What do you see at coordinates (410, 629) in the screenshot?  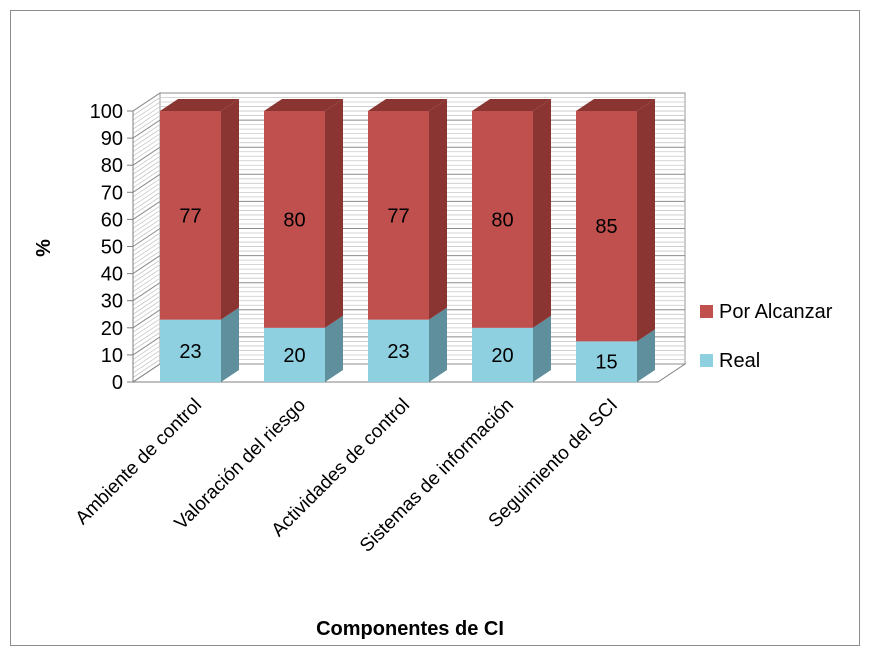 I see `x-axis-title: Componentes de CI` at bounding box center [410, 629].